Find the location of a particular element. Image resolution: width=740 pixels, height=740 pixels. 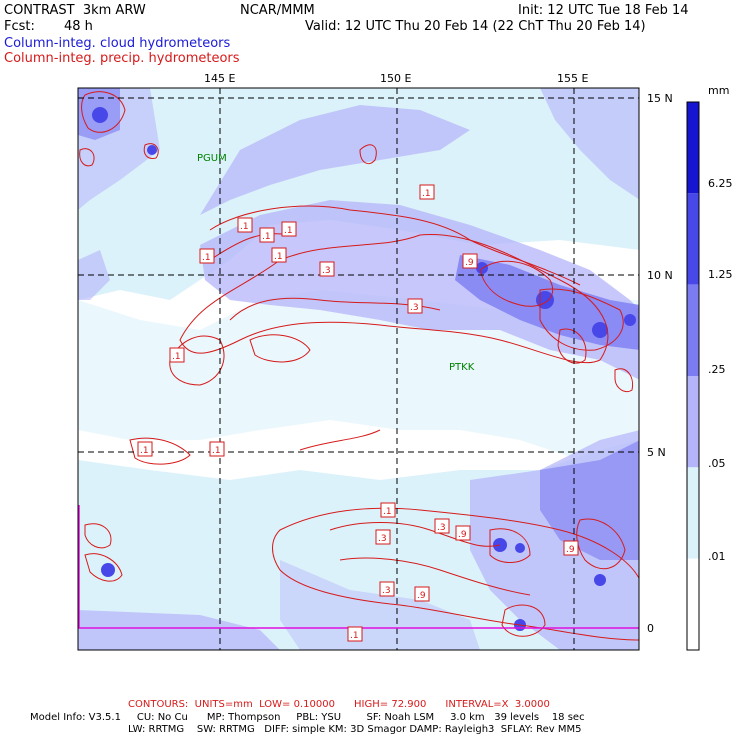

lat-label-10n: 10 N is located at coordinates (660, 275).